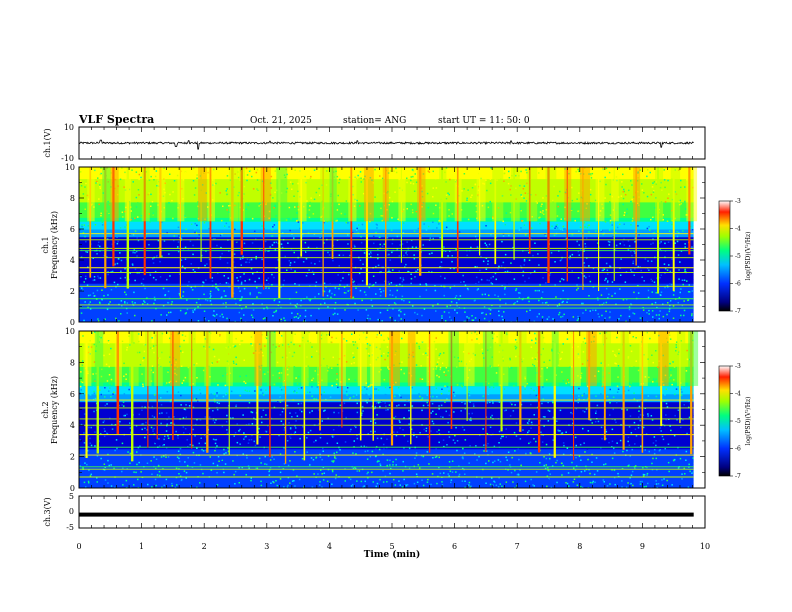  Describe the element at coordinates (735, 421) in the screenshot. I see `ch2-colorbar-ticks: -3 -4 -5 -6 -7` at that location.